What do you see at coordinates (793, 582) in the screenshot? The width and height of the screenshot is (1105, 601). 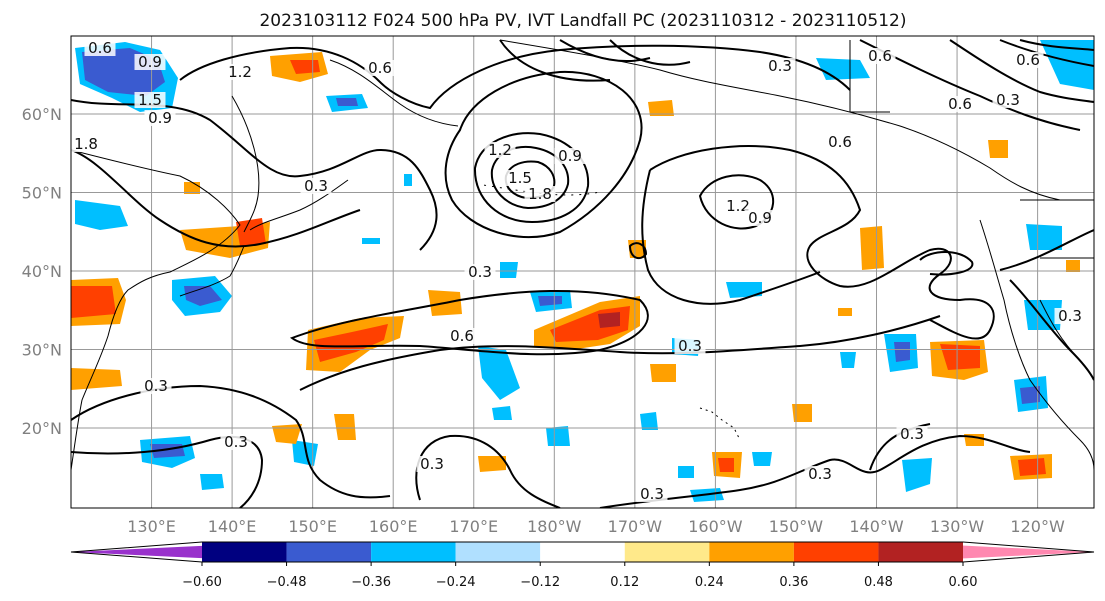 I see `colorbar-tick-label: 0.36` at bounding box center [793, 582].